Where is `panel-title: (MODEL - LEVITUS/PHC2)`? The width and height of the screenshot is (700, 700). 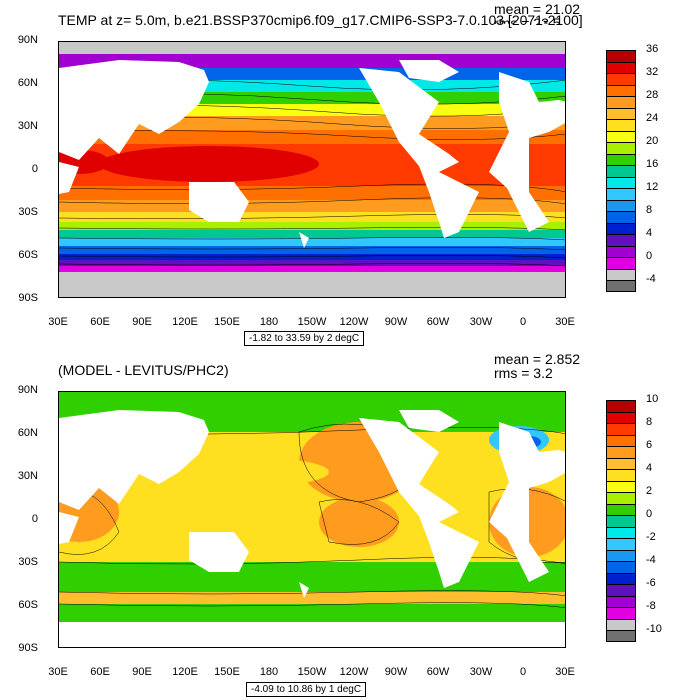 panel-title: (MODEL - LEVITUS/PHC2) is located at coordinates (143, 370).